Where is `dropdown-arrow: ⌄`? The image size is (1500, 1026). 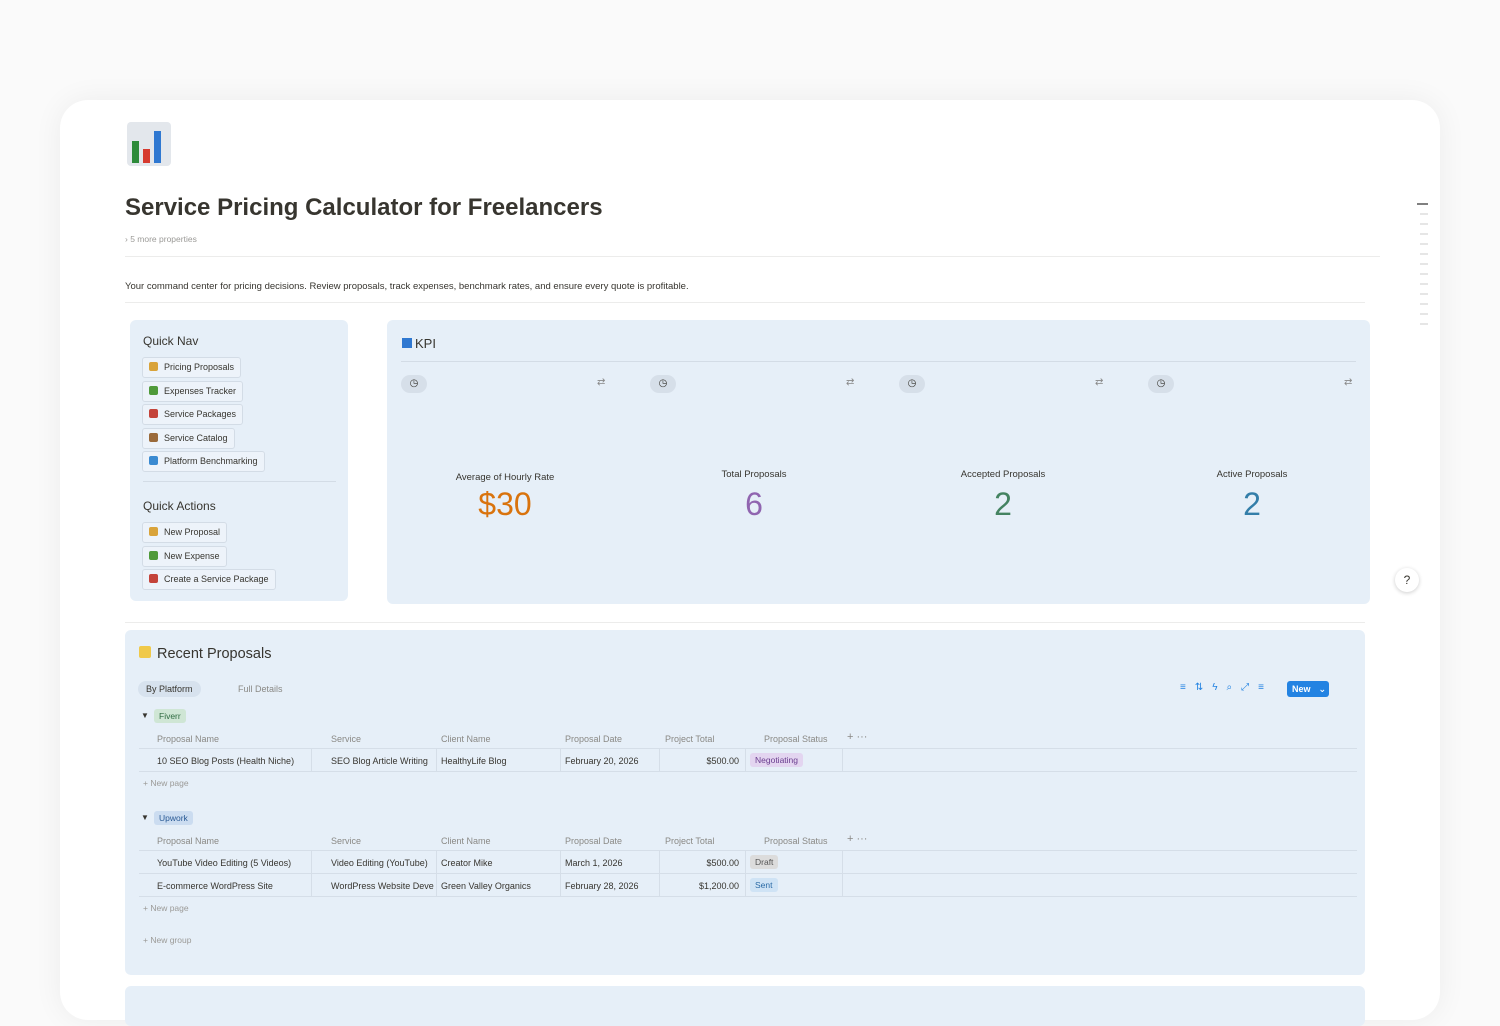
dropdown-arrow: ⌄ is located at coordinates (1322, 689).